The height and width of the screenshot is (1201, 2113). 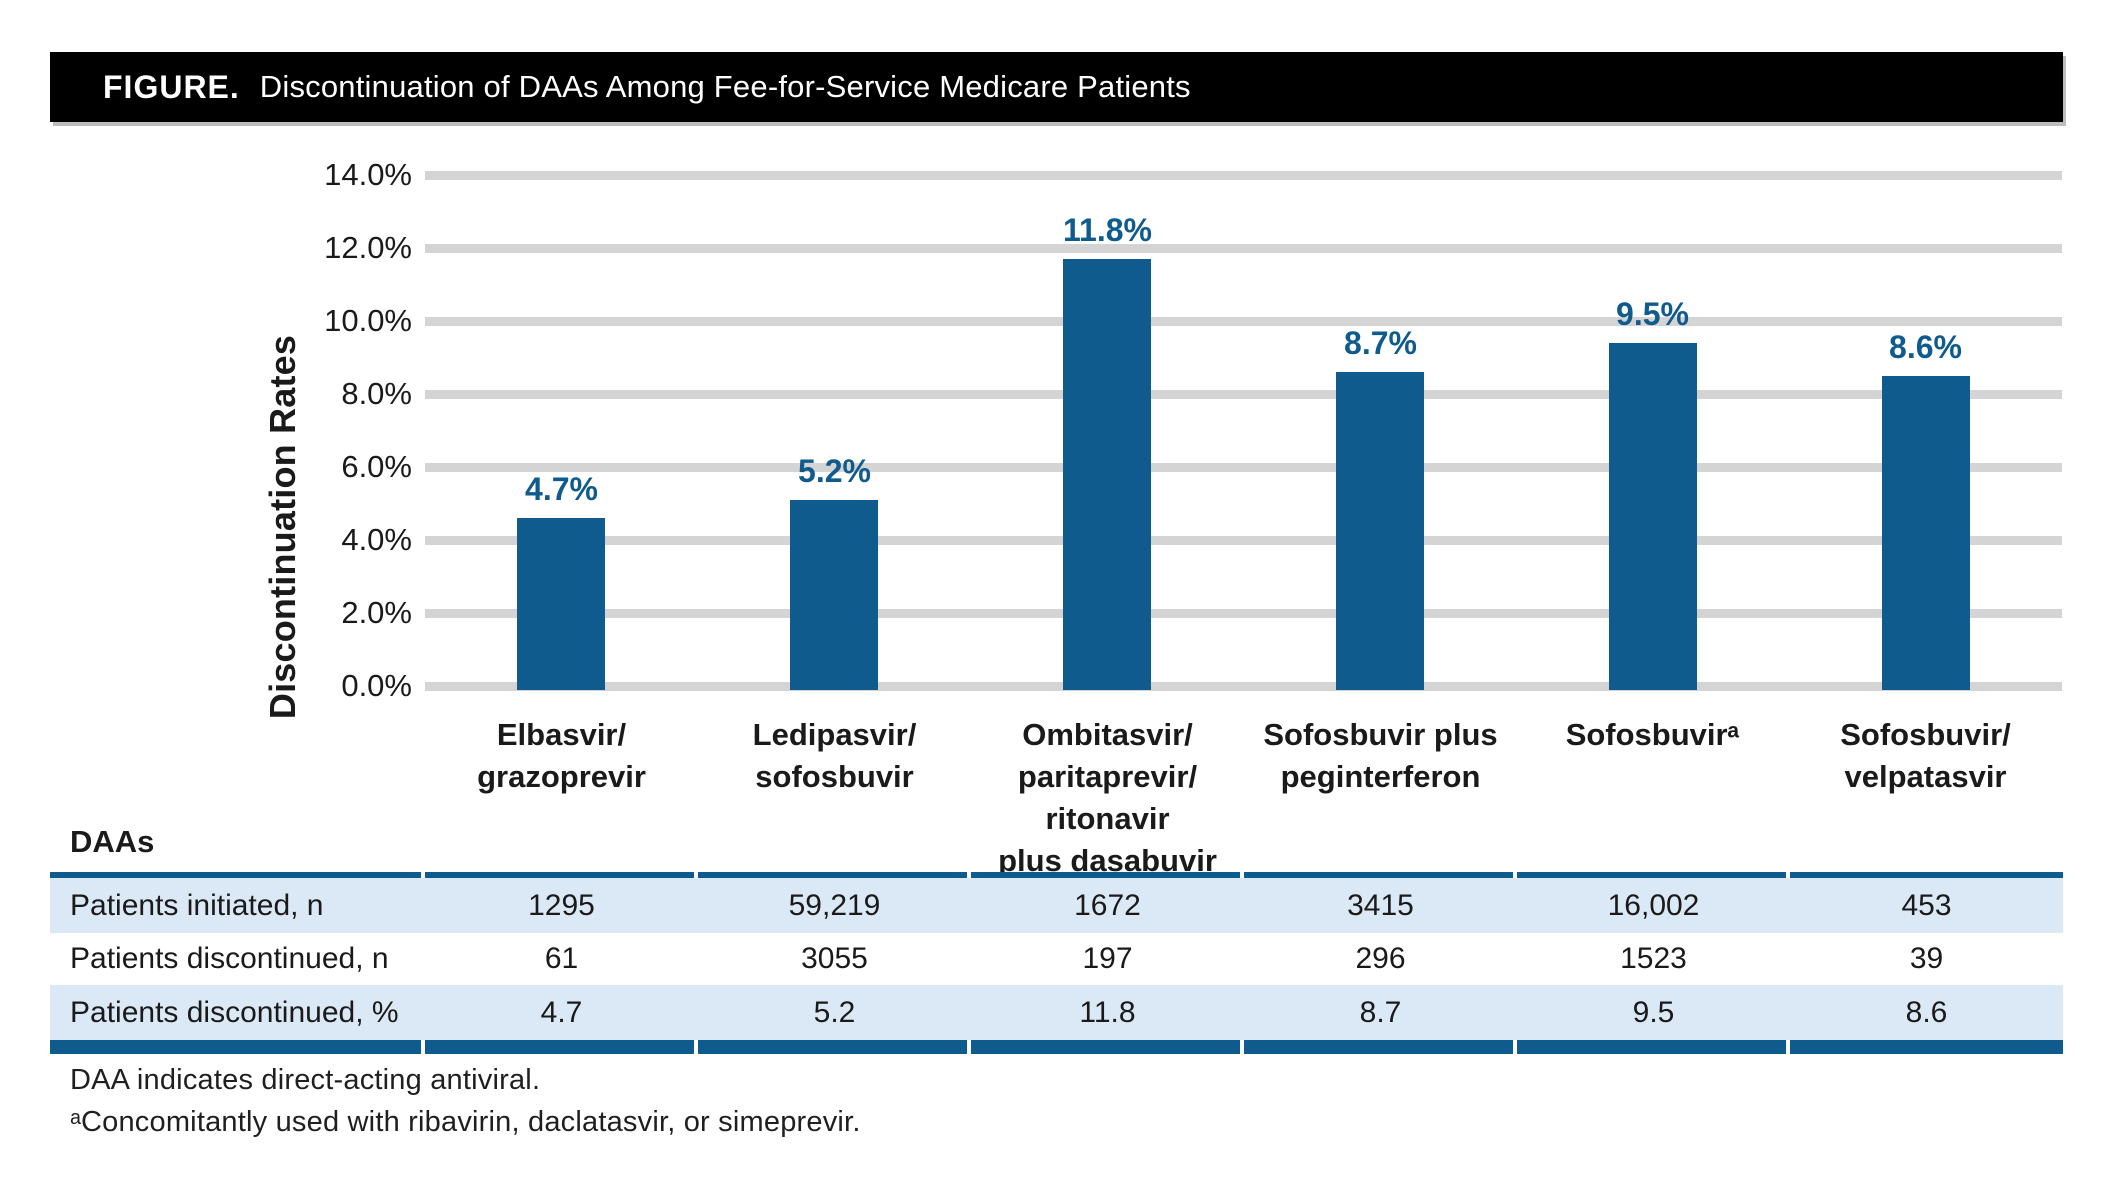 What do you see at coordinates (1380, 905) in the screenshot?
I see `table-cell-value: 3415` at bounding box center [1380, 905].